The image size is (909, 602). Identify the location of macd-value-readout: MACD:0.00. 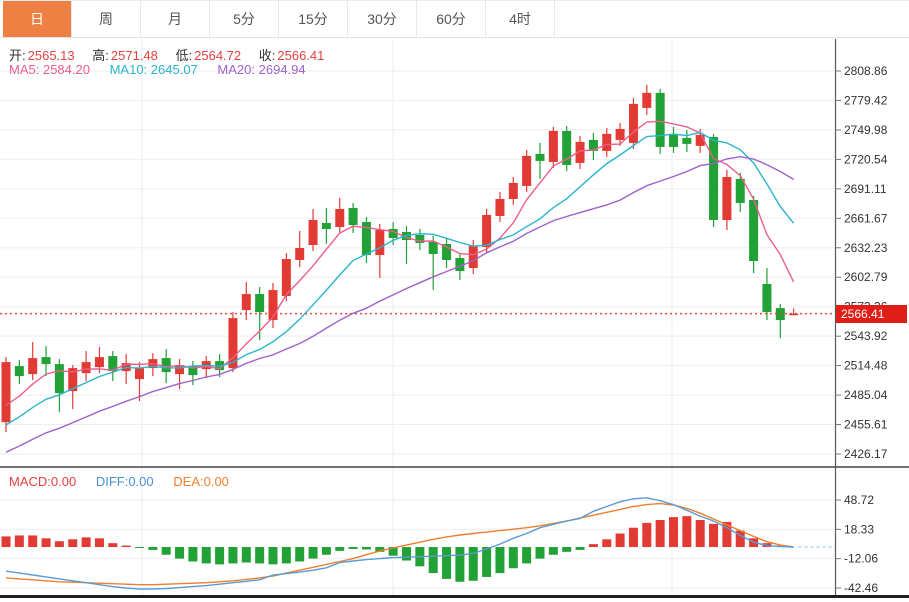
(43, 481).